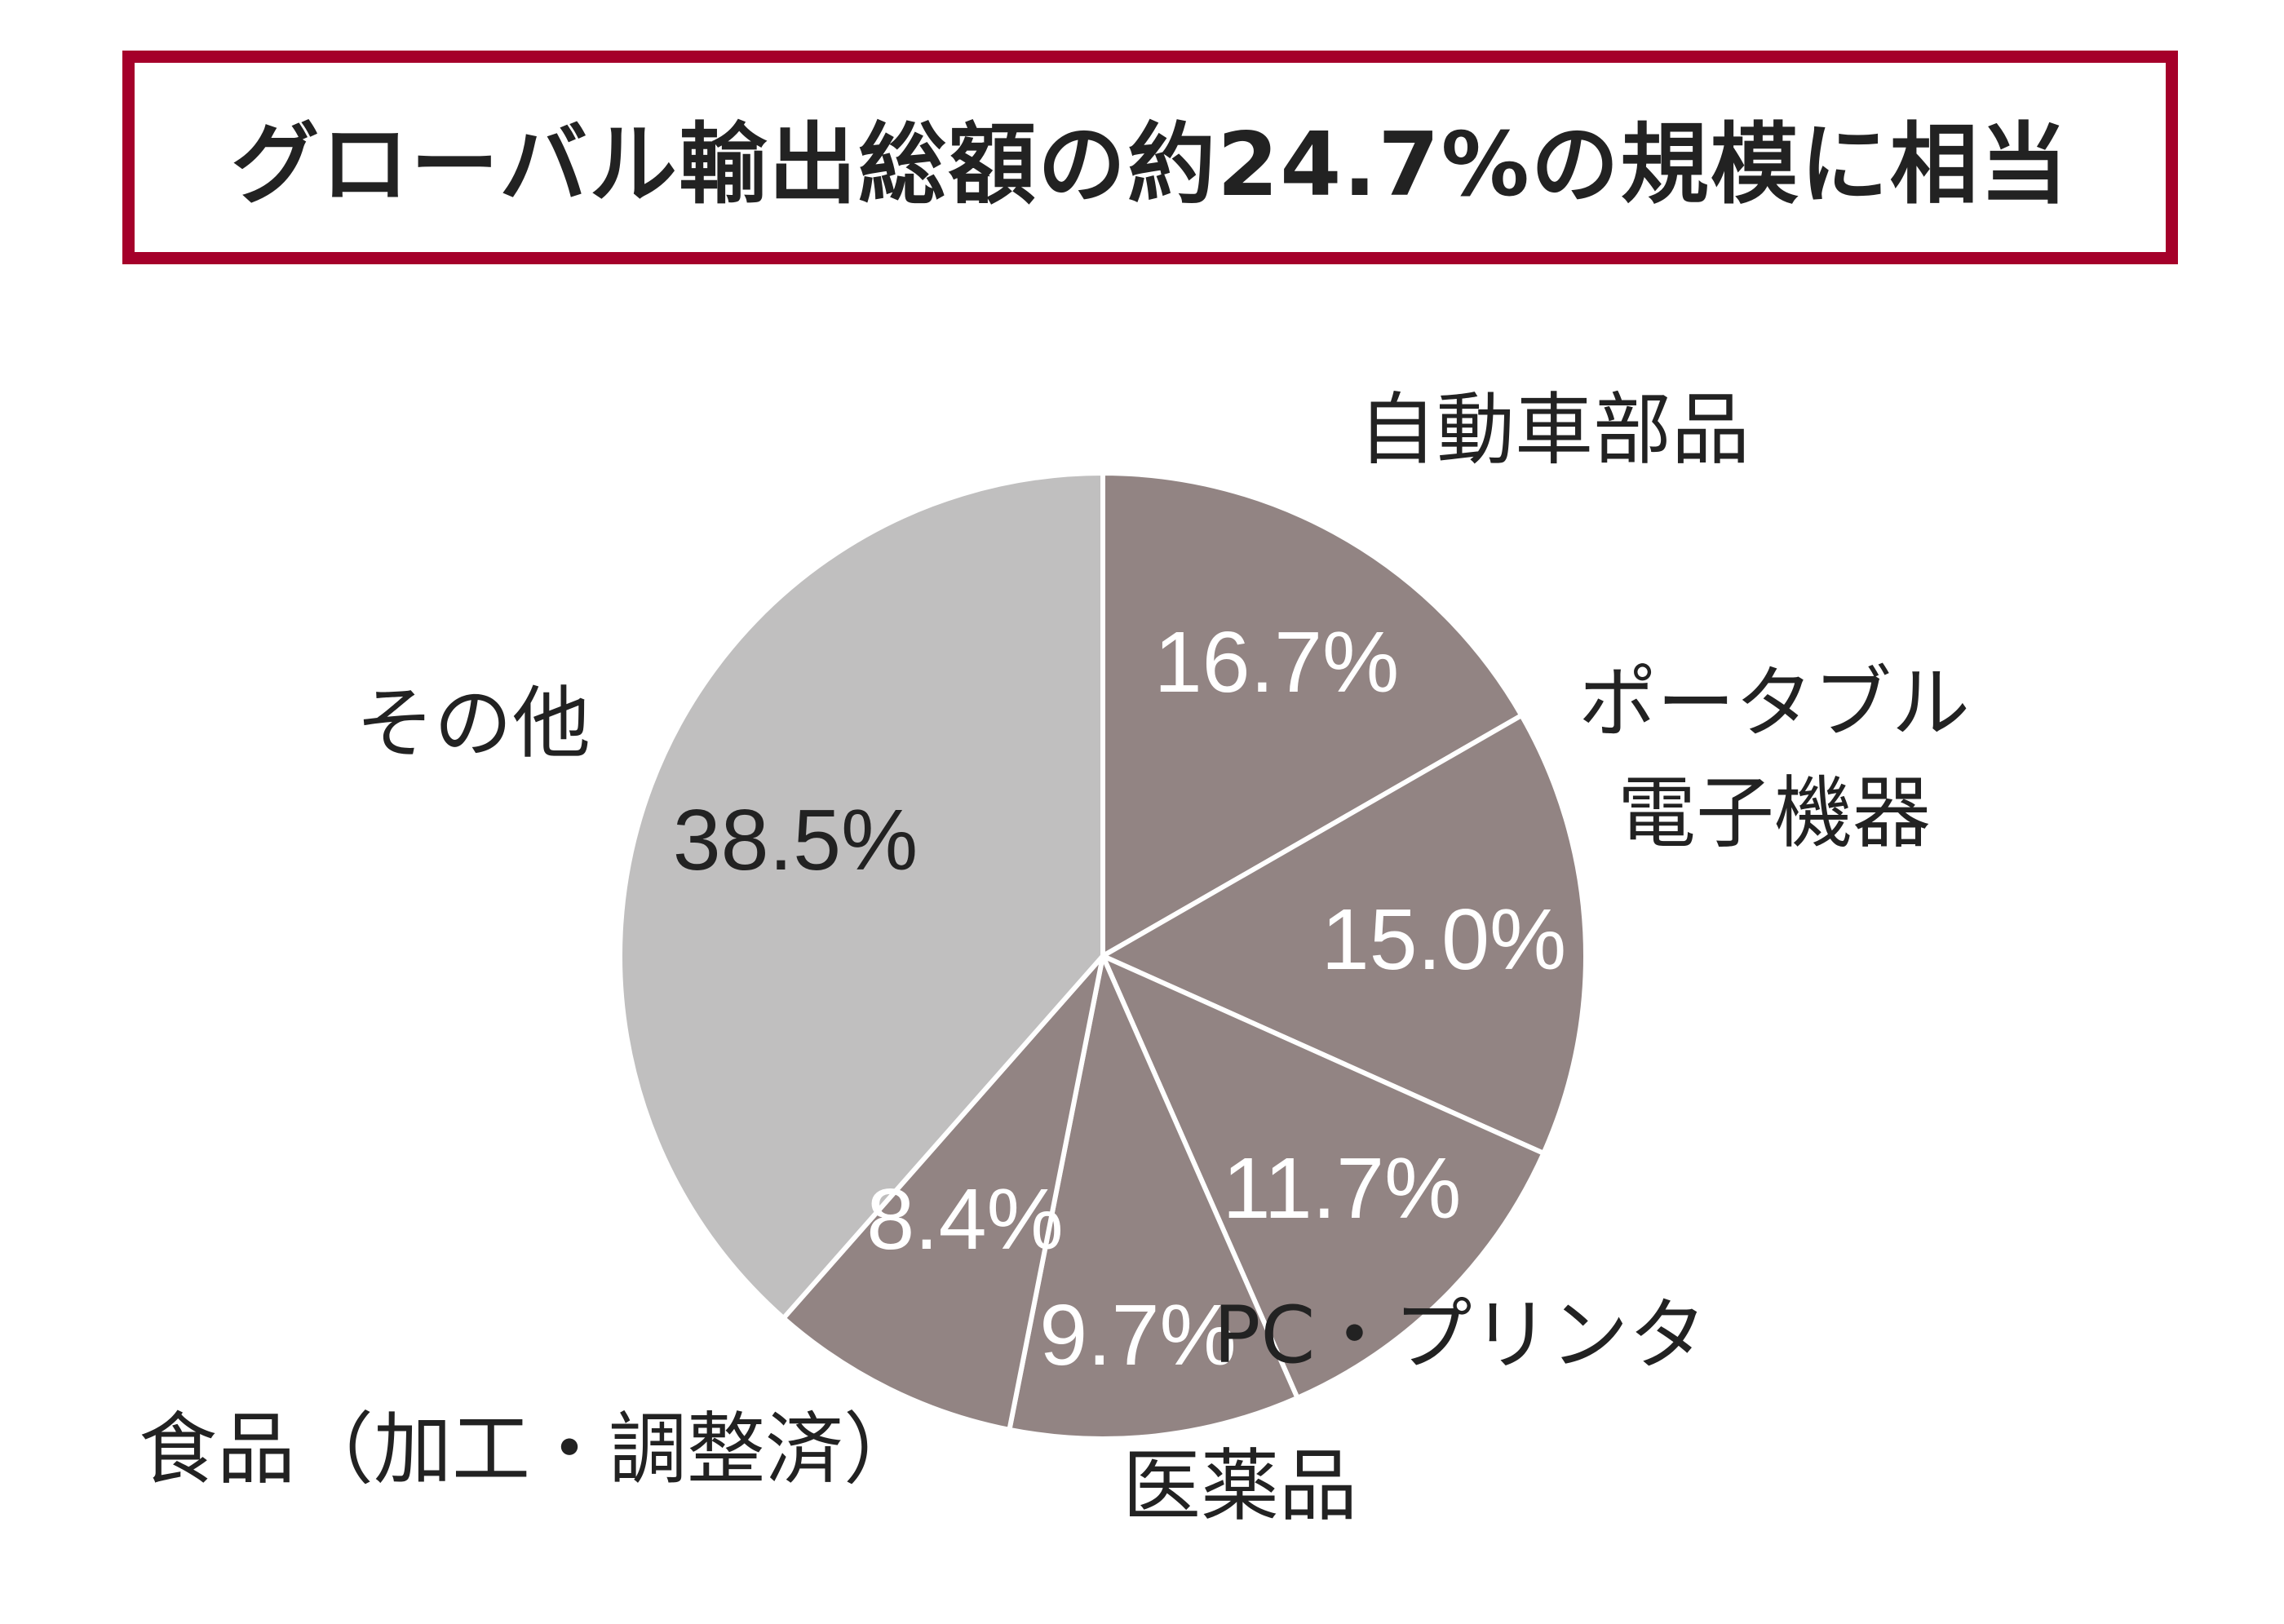 This screenshot has height=1624, width=2284. Describe the element at coordinates (1774, 758) in the screenshot. I see `category-label: ポータブル電子機器` at that location.